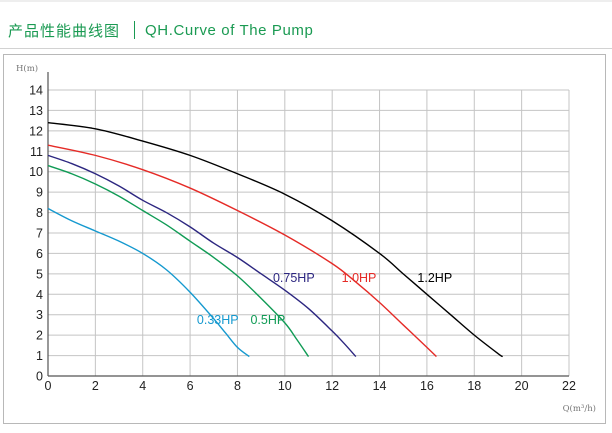 This screenshot has height=433, width=612. What do you see at coordinates (39, 213) in the screenshot?
I see `y-tick-label: 8` at bounding box center [39, 213].